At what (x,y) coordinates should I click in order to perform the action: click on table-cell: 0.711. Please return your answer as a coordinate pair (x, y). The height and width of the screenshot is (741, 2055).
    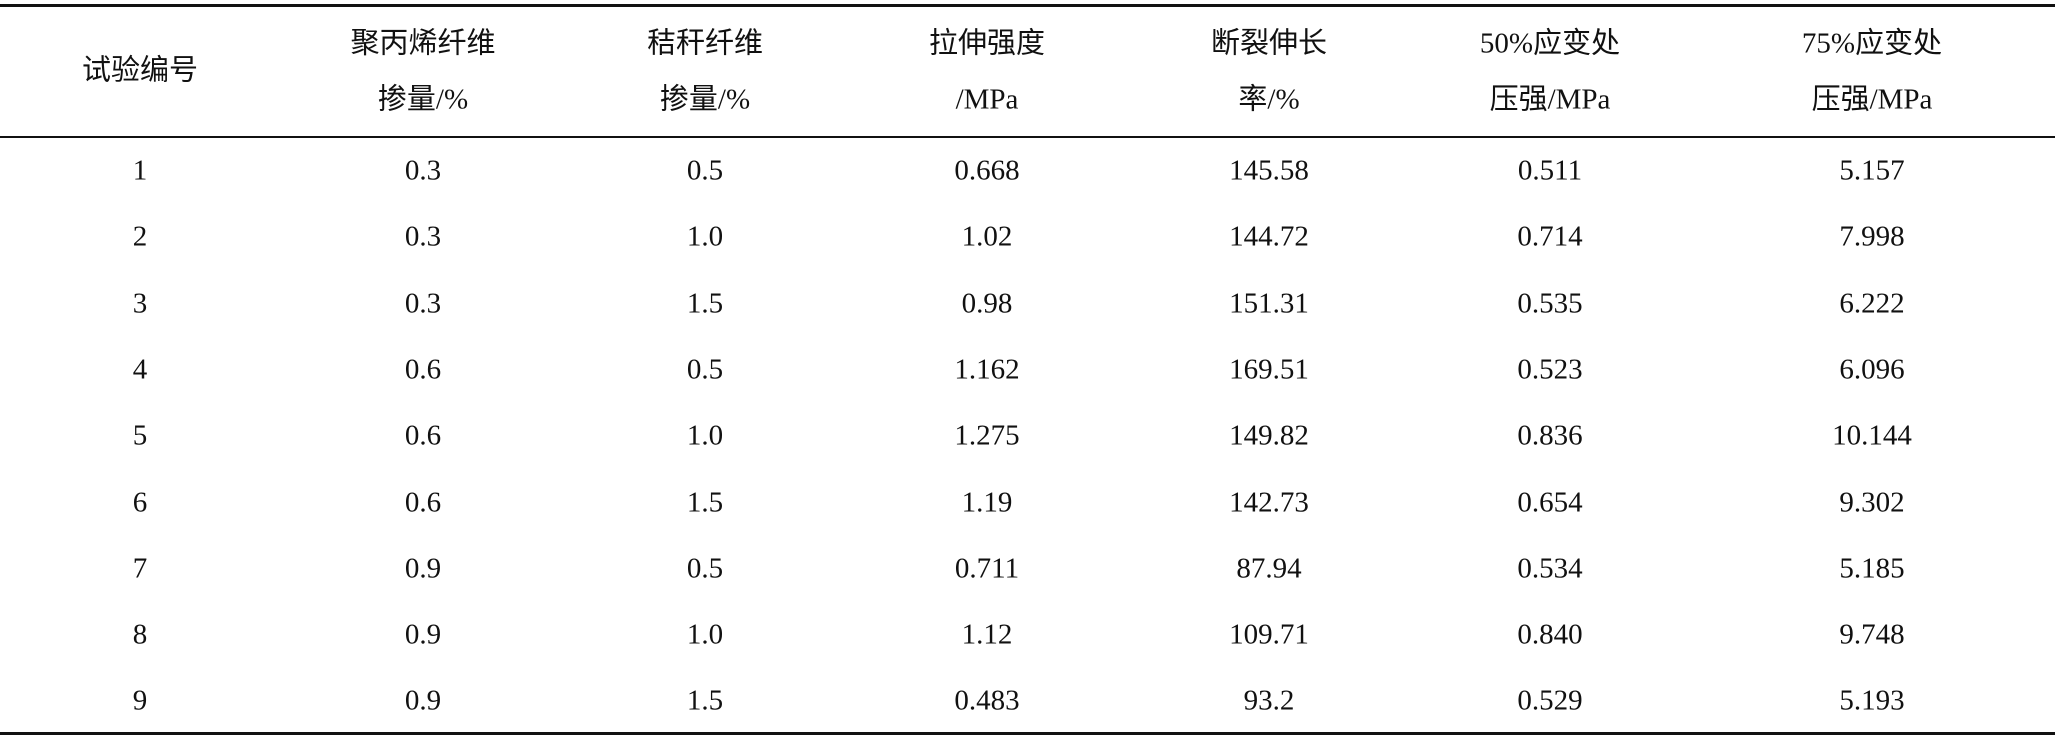
    Looking at the image, I should click on (987, 568).